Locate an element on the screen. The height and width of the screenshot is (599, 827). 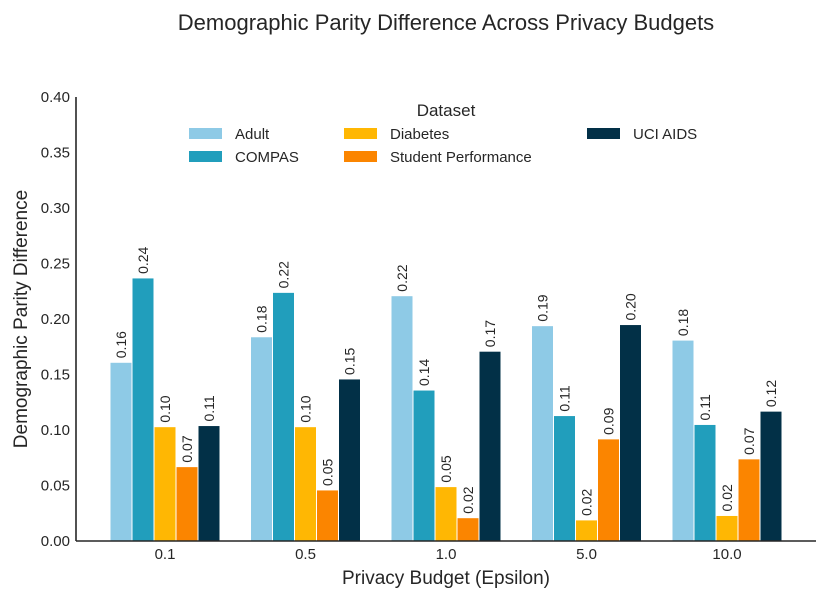
legend-item-adult: Adult is located at coordinates (229, 134).